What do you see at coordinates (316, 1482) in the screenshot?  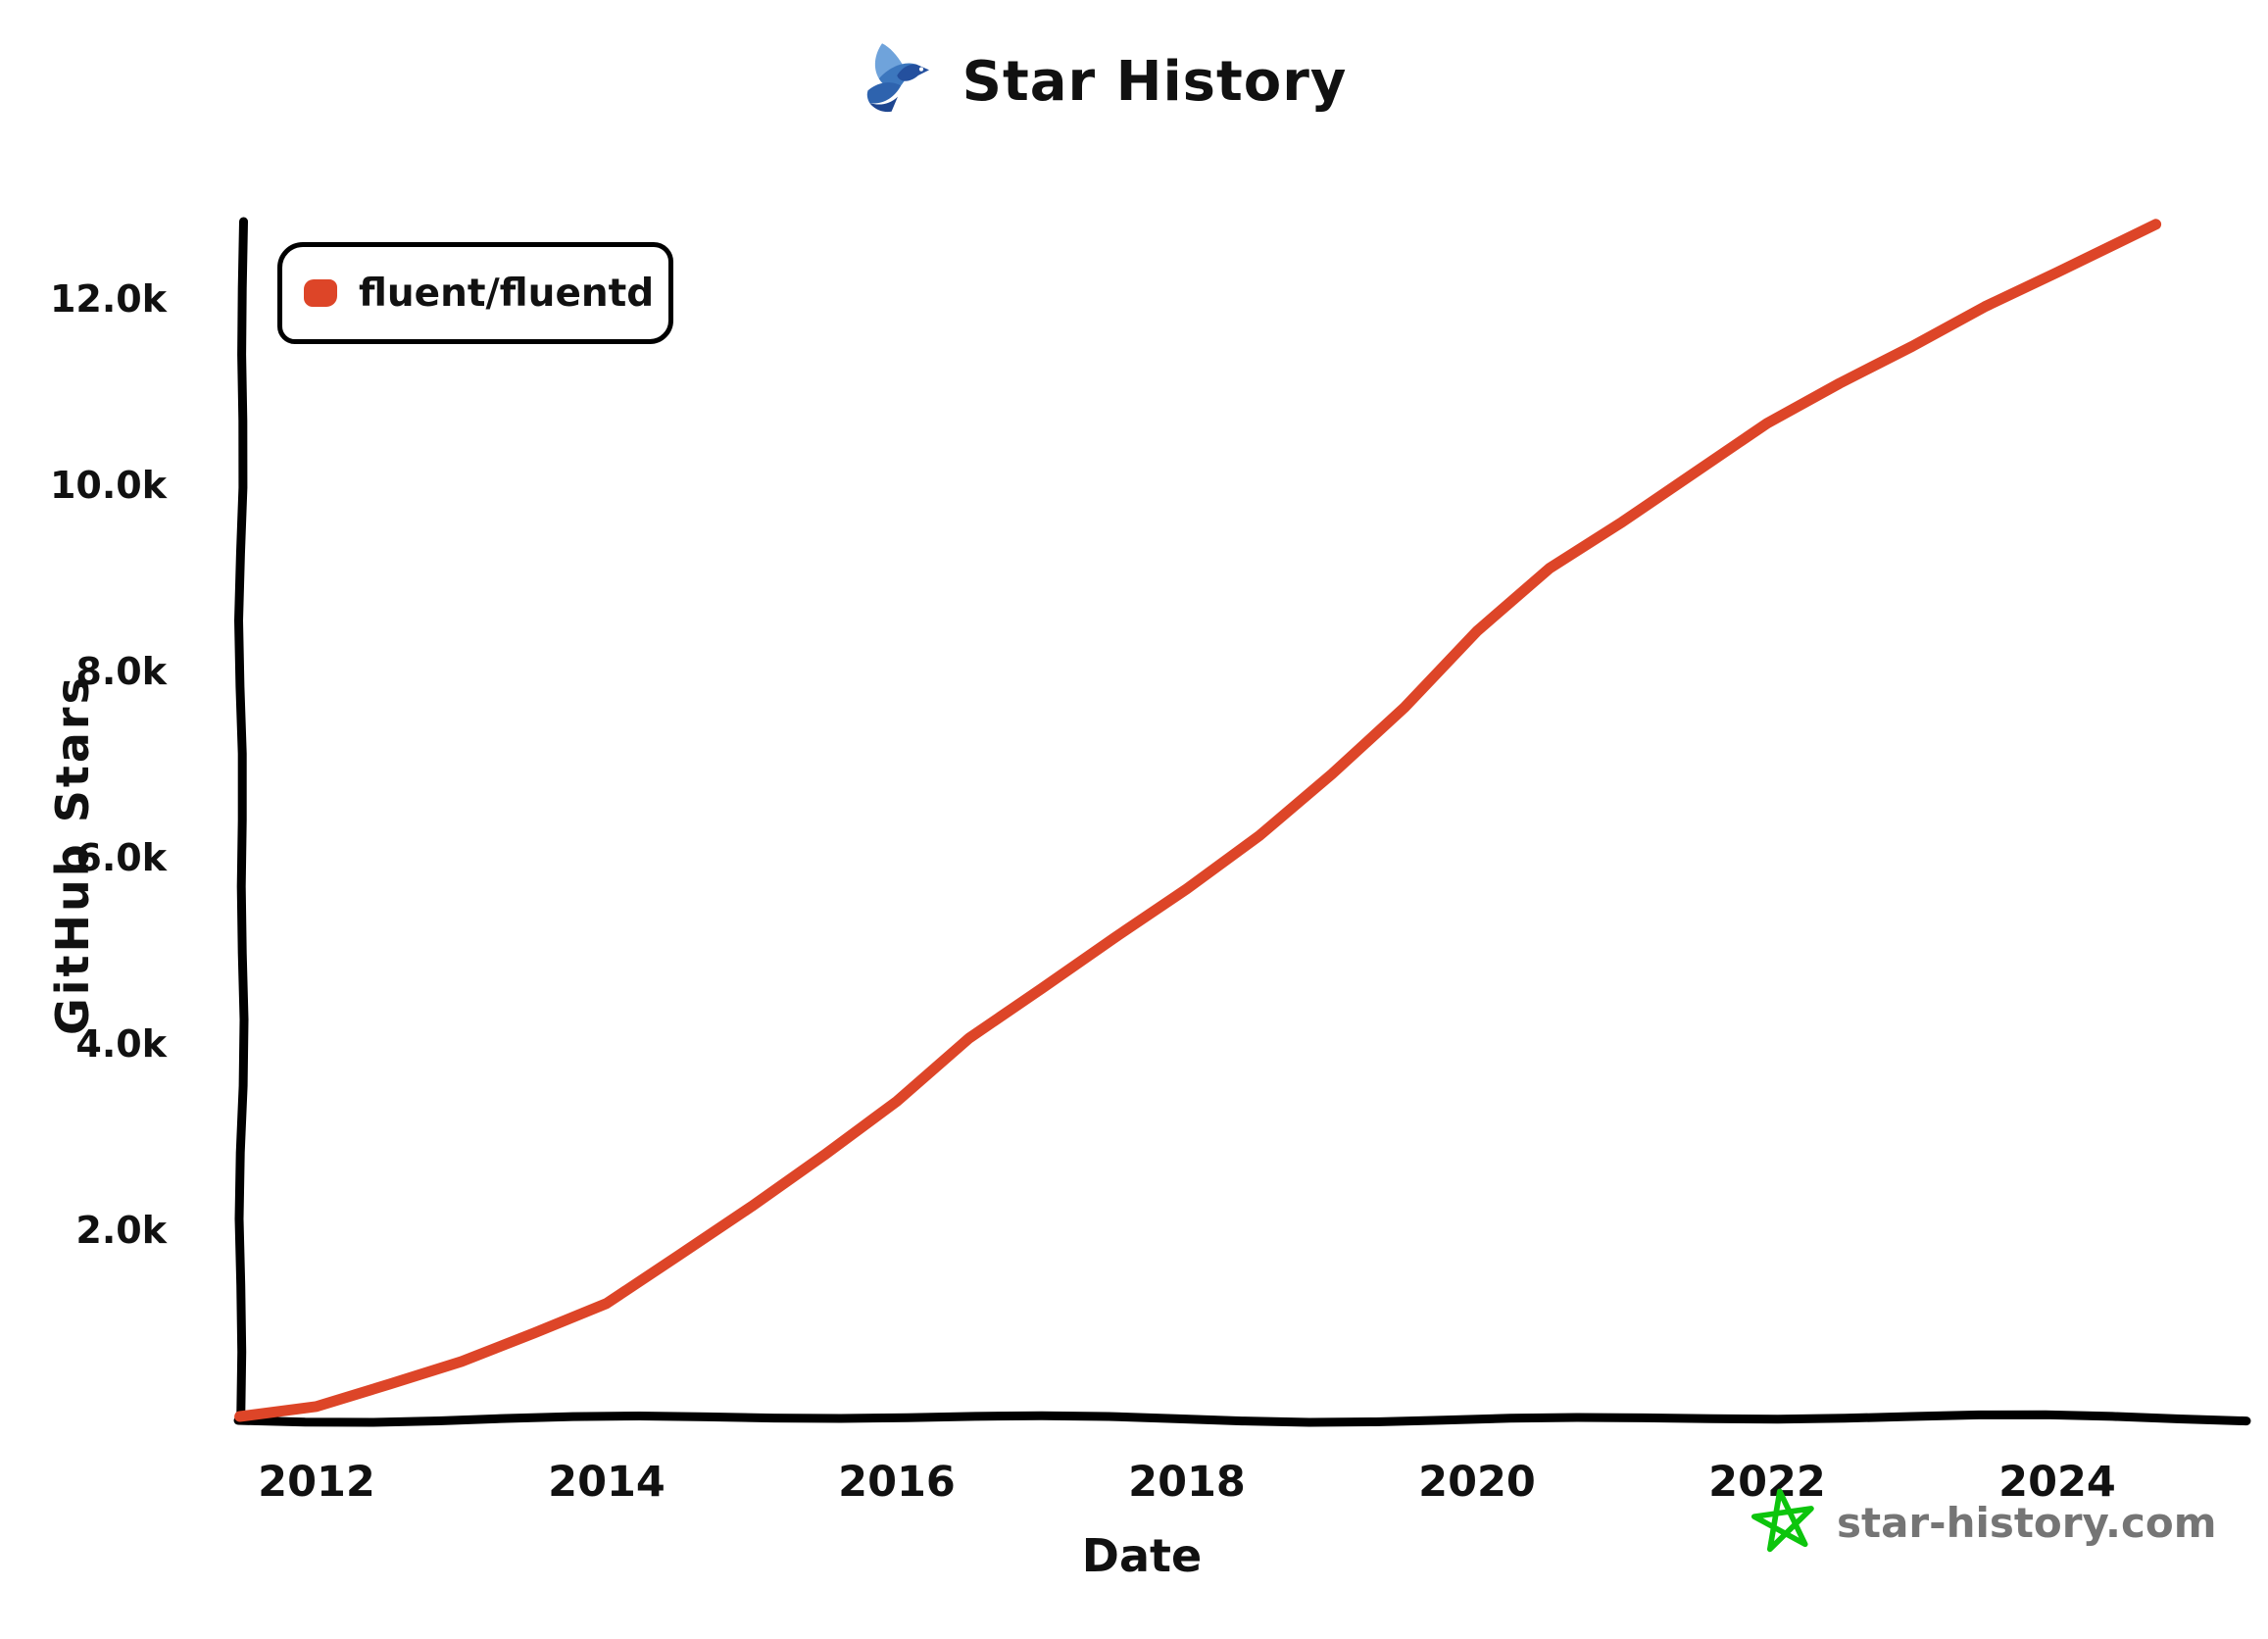 I see `x-tick-label: 2012` at bounding box center [316, 1482].